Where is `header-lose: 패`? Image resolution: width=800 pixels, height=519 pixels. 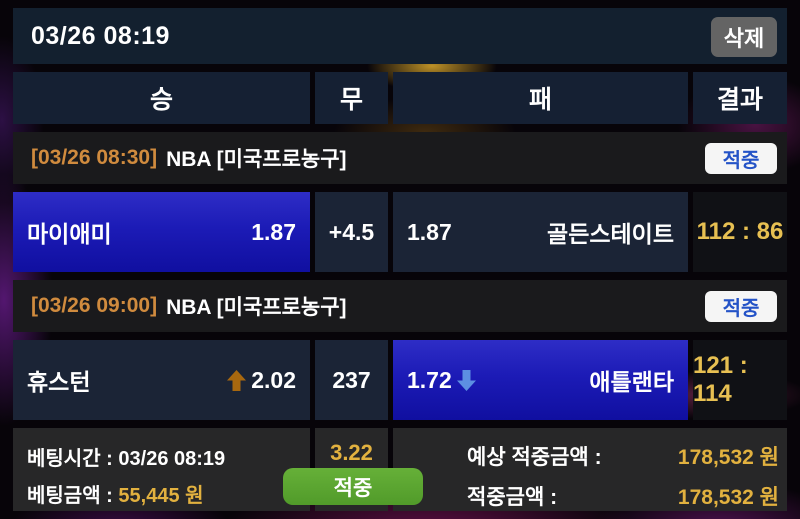 header-lose: 패 is located at coordinates (540, 98).